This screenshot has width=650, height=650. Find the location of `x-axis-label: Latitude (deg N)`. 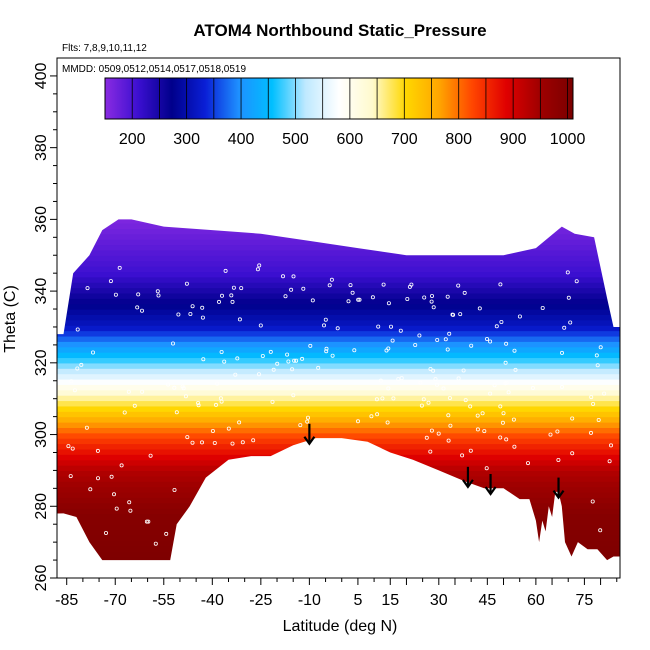

x-axis-label: Latitude (deg N) is located at coordinates (340, 626).